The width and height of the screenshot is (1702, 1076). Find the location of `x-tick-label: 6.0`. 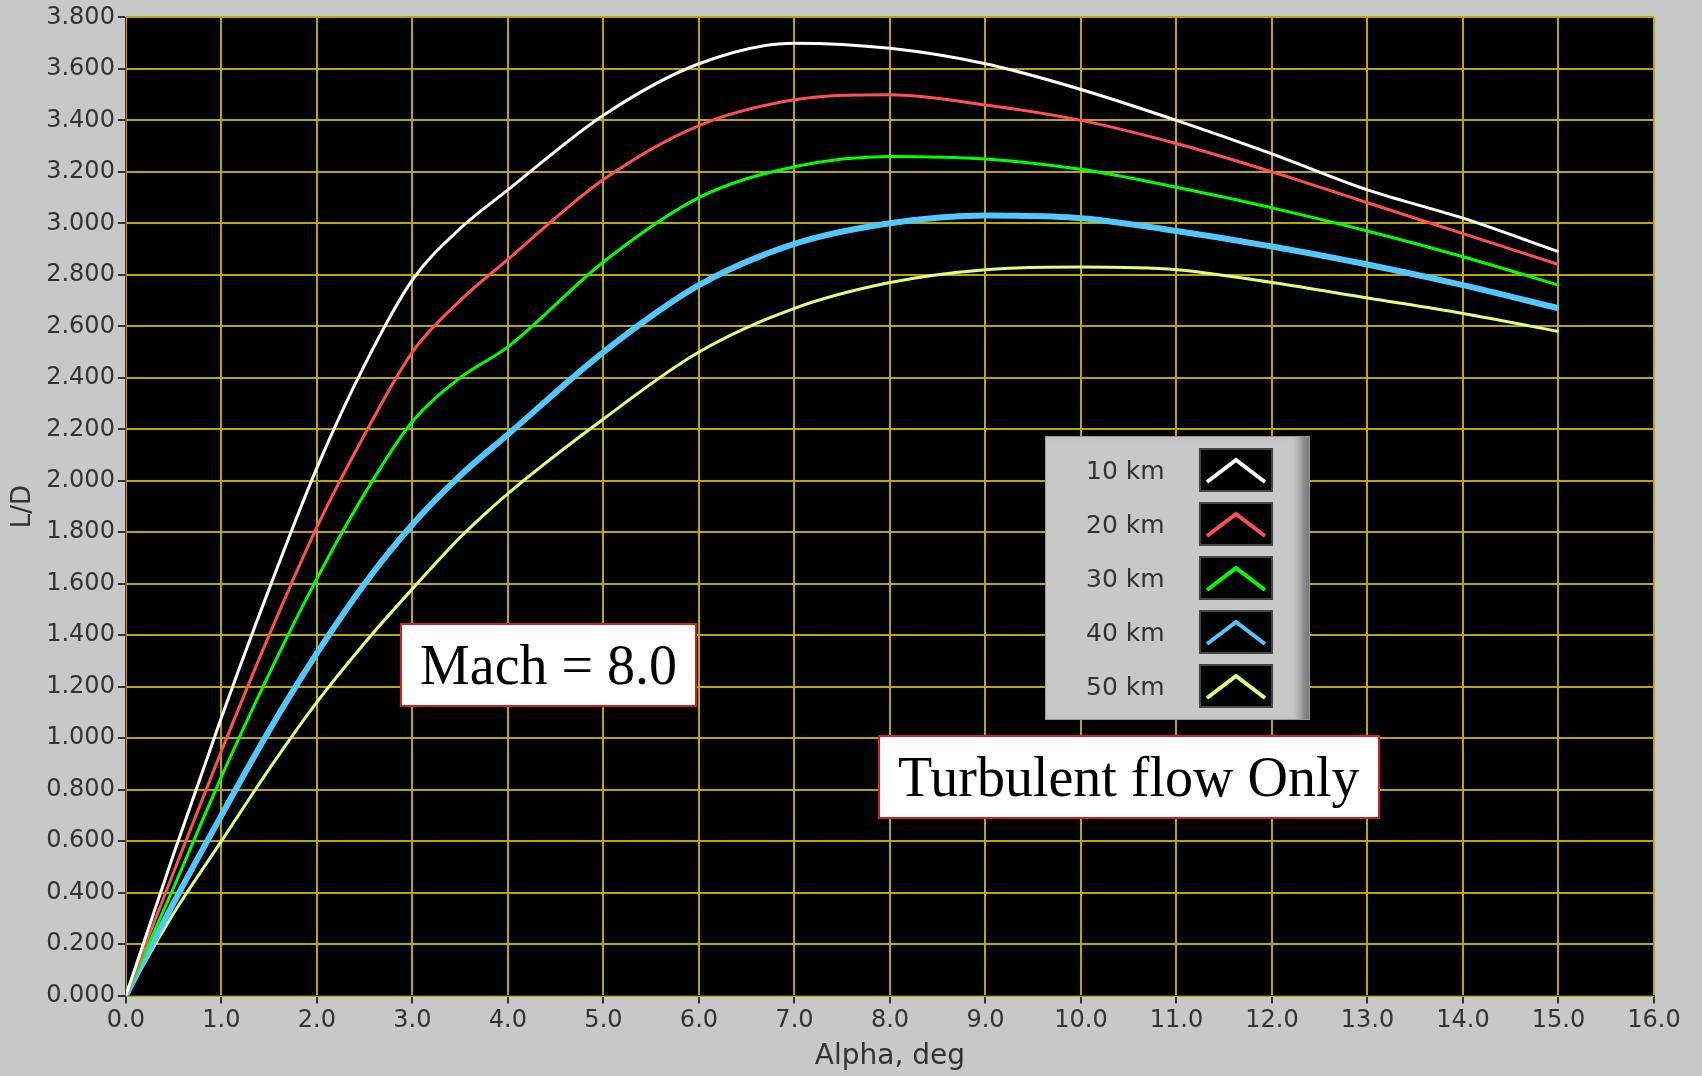

x-tick-label: 6.0 is located at coordinates (699, 1019).